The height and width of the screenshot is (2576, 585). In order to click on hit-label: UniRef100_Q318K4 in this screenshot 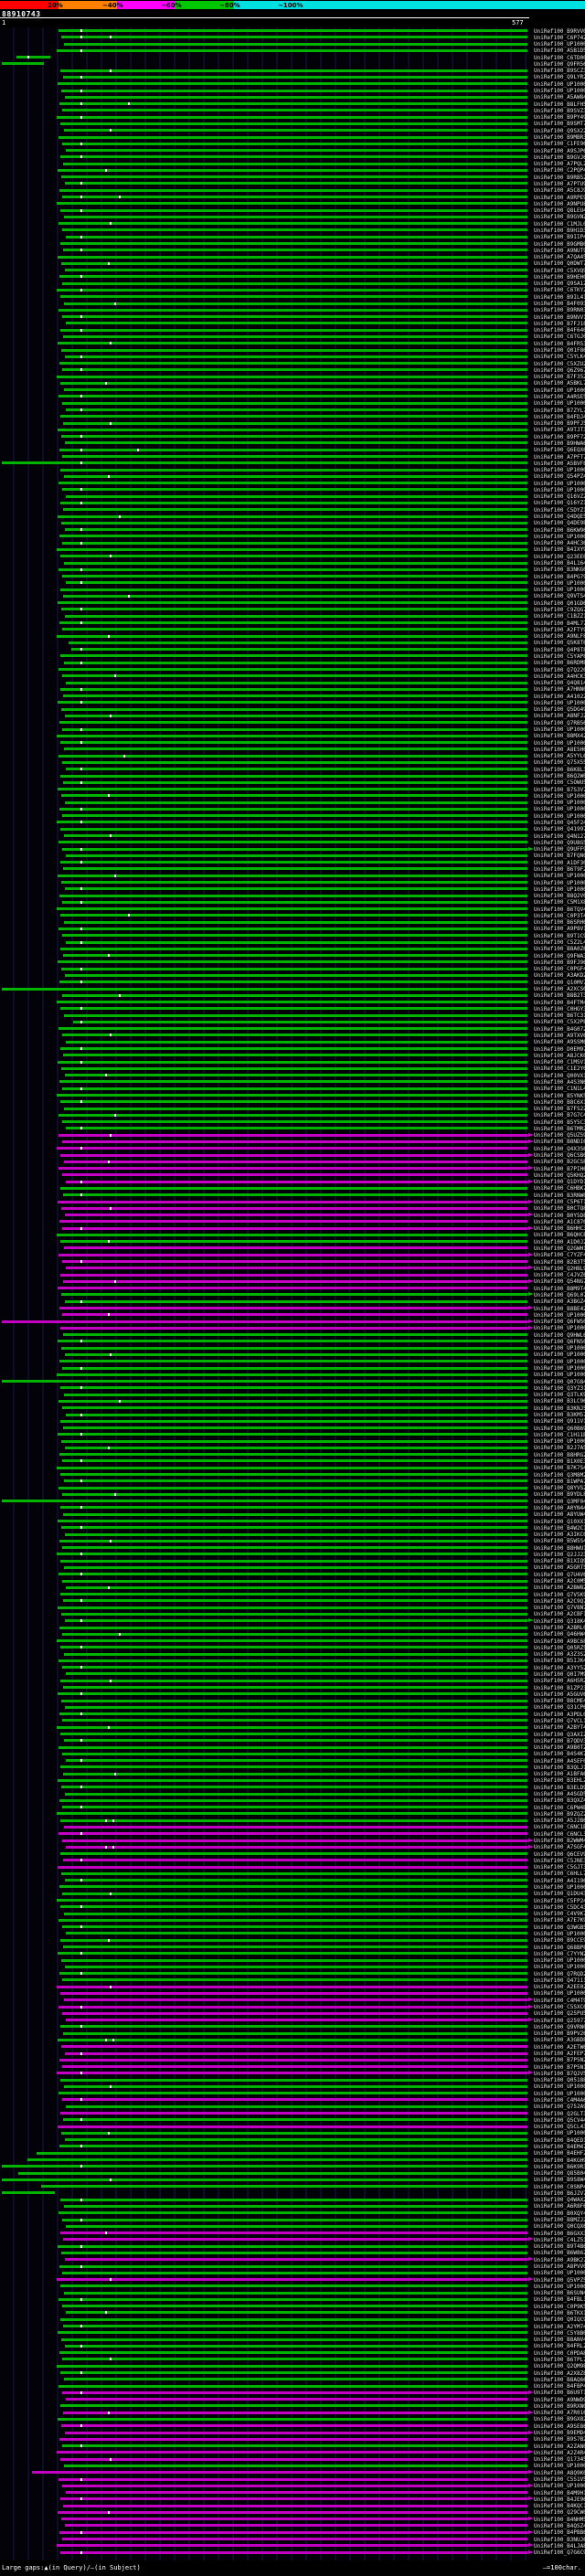, I will do `click(560, 1621)`.